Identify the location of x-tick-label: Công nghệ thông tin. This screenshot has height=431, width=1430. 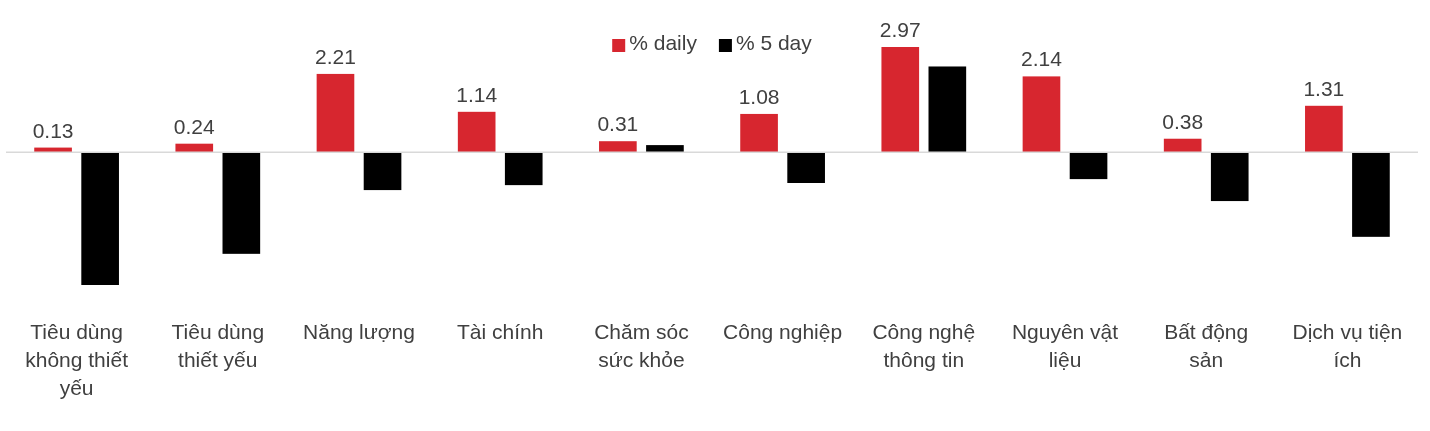
(924, 345).